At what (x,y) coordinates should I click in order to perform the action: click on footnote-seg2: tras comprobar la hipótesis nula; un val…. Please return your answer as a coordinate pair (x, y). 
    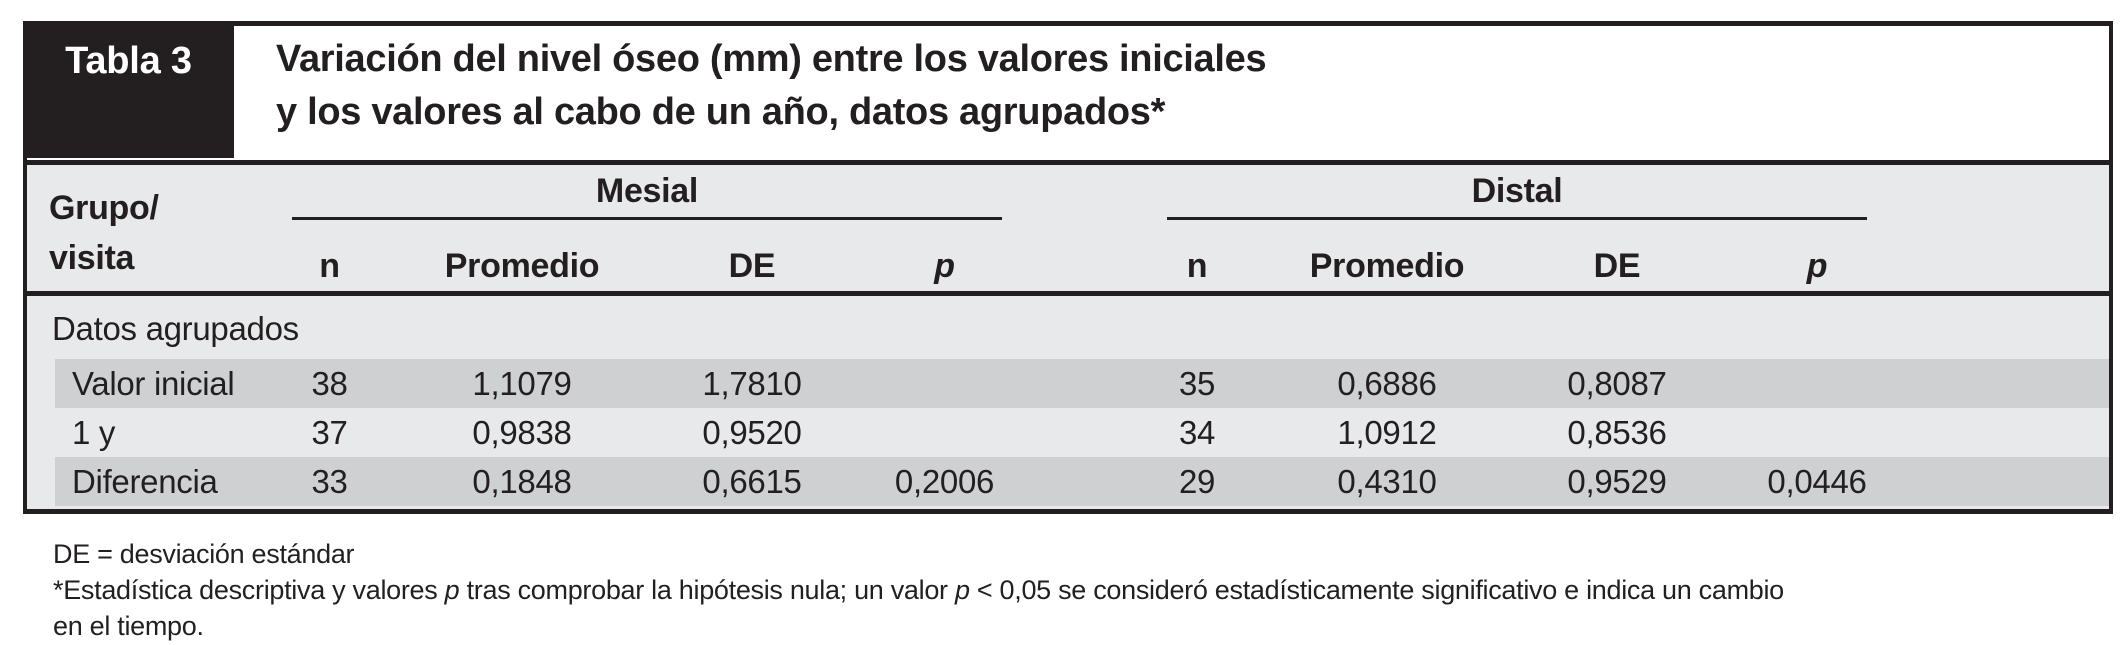
    Looking at the image, I should click on (707, 590).